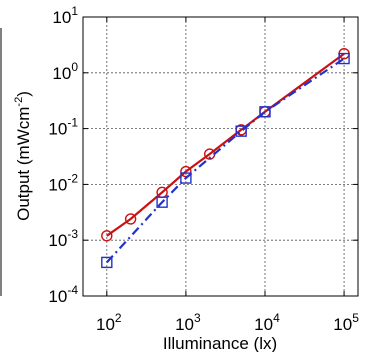 Image resolution: width=366 pixels, height=352 pixels. I want to click on x-tick-label: 10⁵, so click(346, 322).